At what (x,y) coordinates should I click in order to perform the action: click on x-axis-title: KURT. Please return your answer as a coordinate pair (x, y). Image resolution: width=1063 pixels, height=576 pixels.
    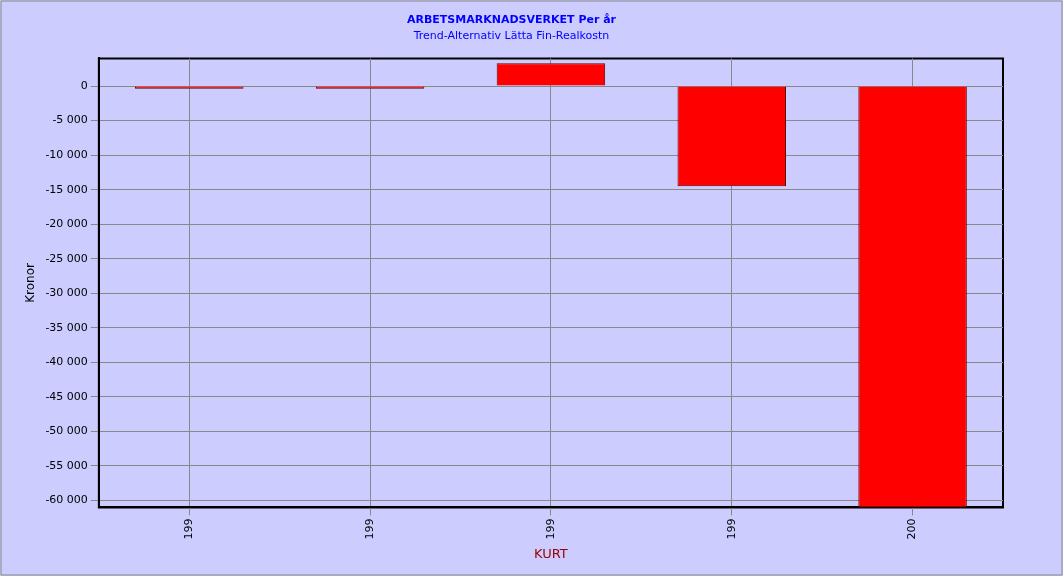
    Looking at the image, I should click on (551, 553).